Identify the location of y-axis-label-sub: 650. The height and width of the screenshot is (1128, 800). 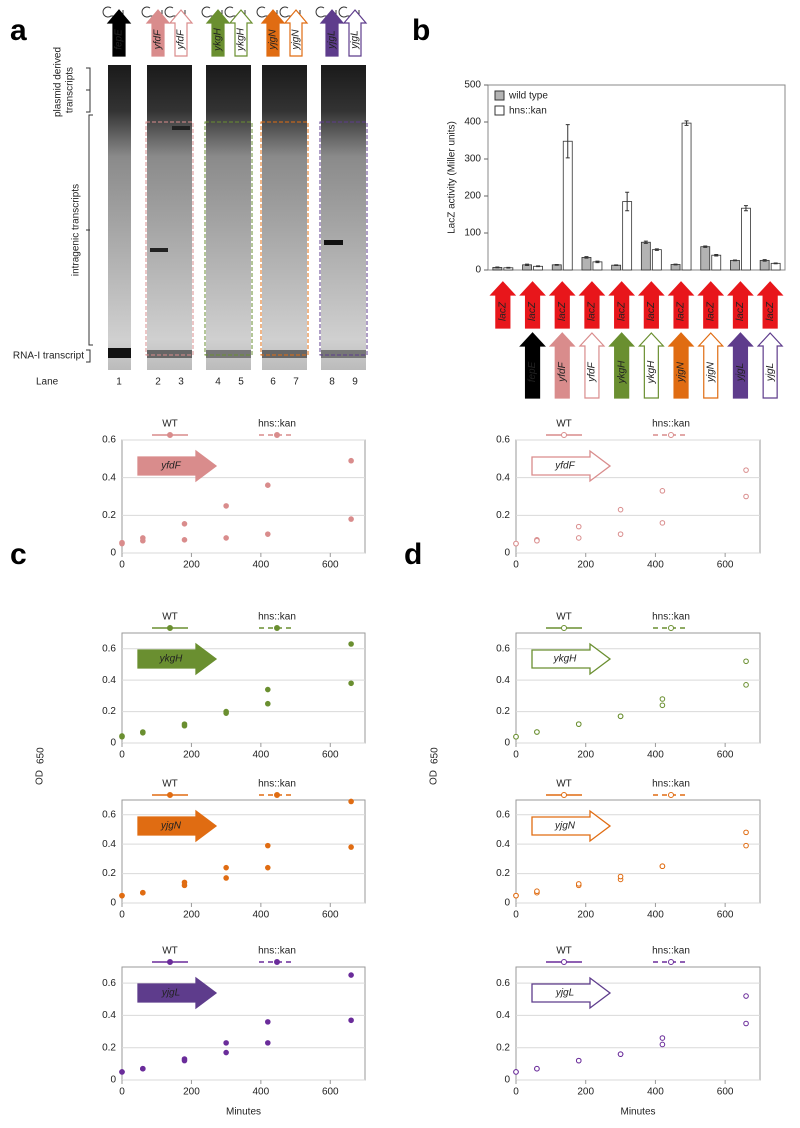
(41, 755).